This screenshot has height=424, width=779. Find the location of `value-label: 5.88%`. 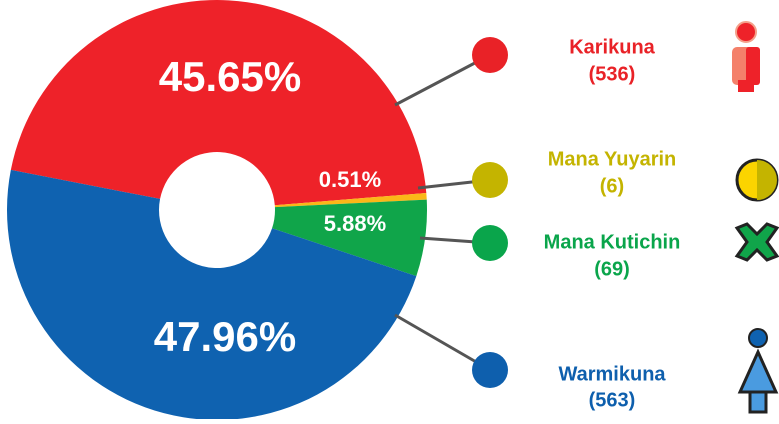

value-label: 5.88% is located at coordinates (355, 223).